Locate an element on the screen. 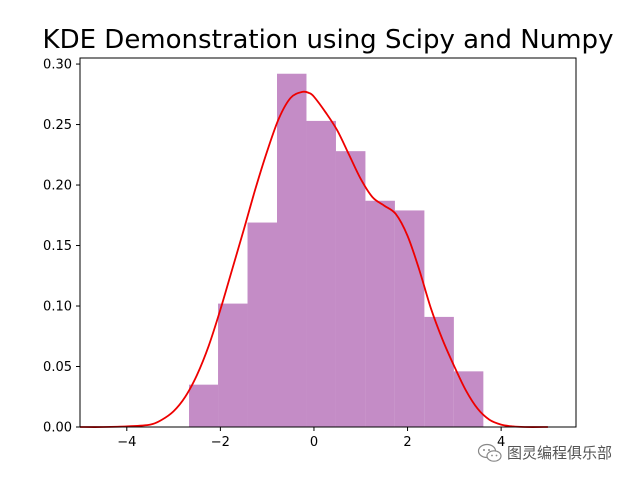  x-axis: −4 −2 0 2 4 is located at coordinates (311, 438).